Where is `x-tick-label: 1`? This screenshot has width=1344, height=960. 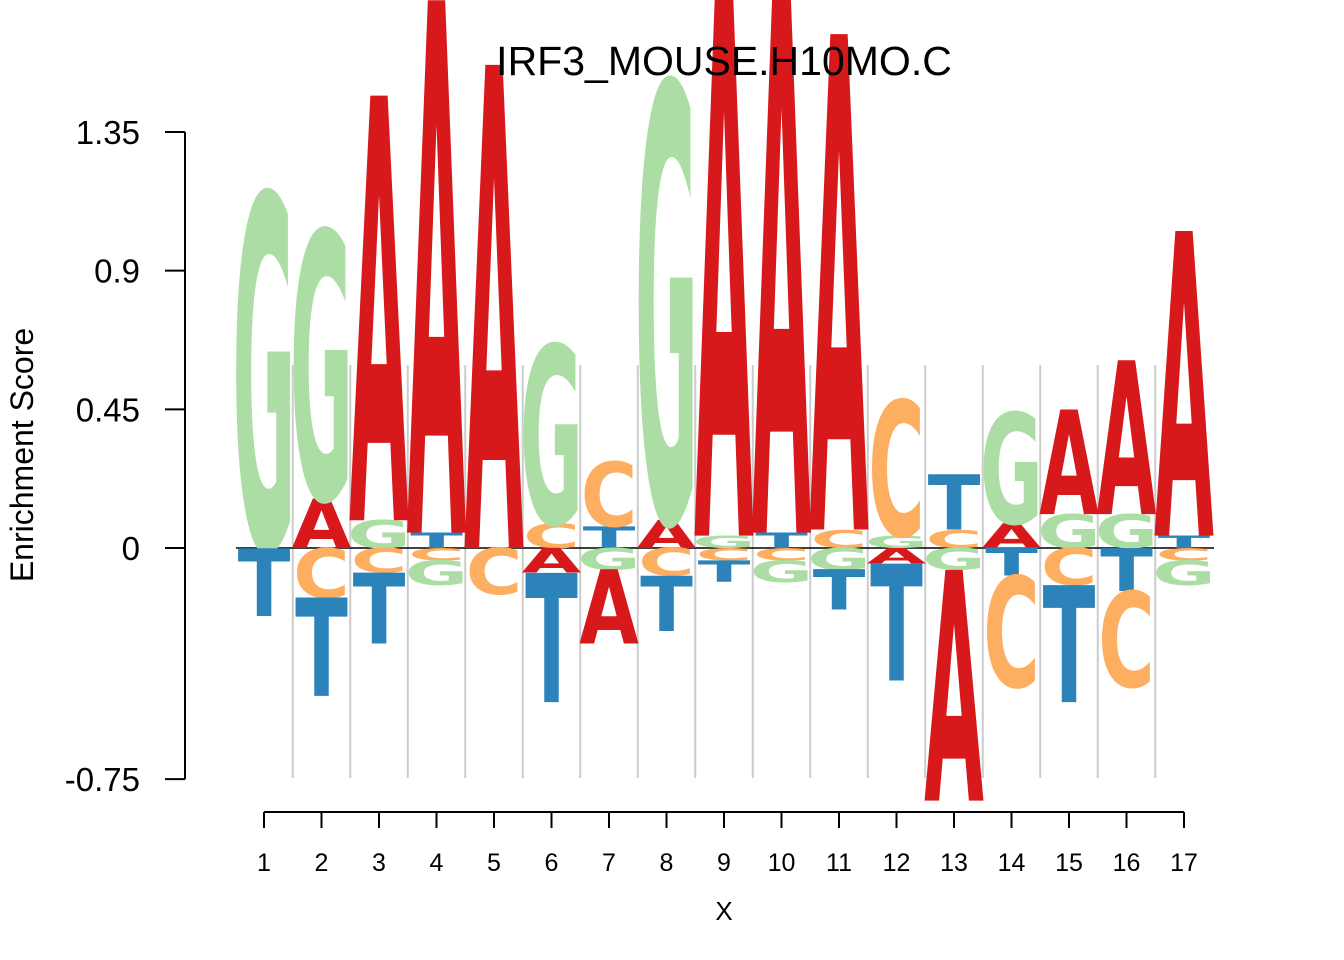
x-tick-label: 1 is located at coordinates (264, 863).